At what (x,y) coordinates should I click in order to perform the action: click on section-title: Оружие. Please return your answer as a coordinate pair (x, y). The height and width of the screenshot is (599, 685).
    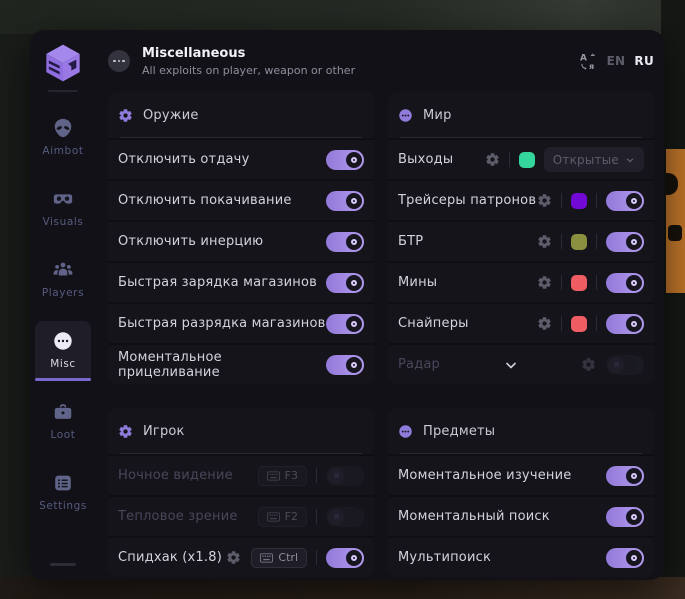
    Looking at the image, I should click on (171, 115).